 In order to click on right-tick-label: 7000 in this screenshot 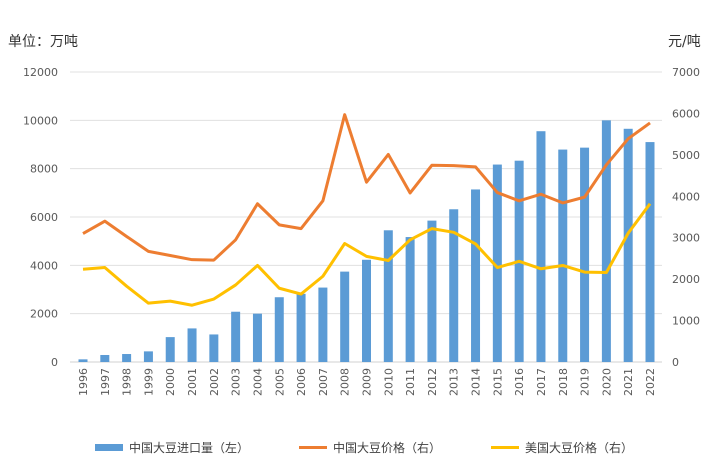, I will do `click(686, 72)`.